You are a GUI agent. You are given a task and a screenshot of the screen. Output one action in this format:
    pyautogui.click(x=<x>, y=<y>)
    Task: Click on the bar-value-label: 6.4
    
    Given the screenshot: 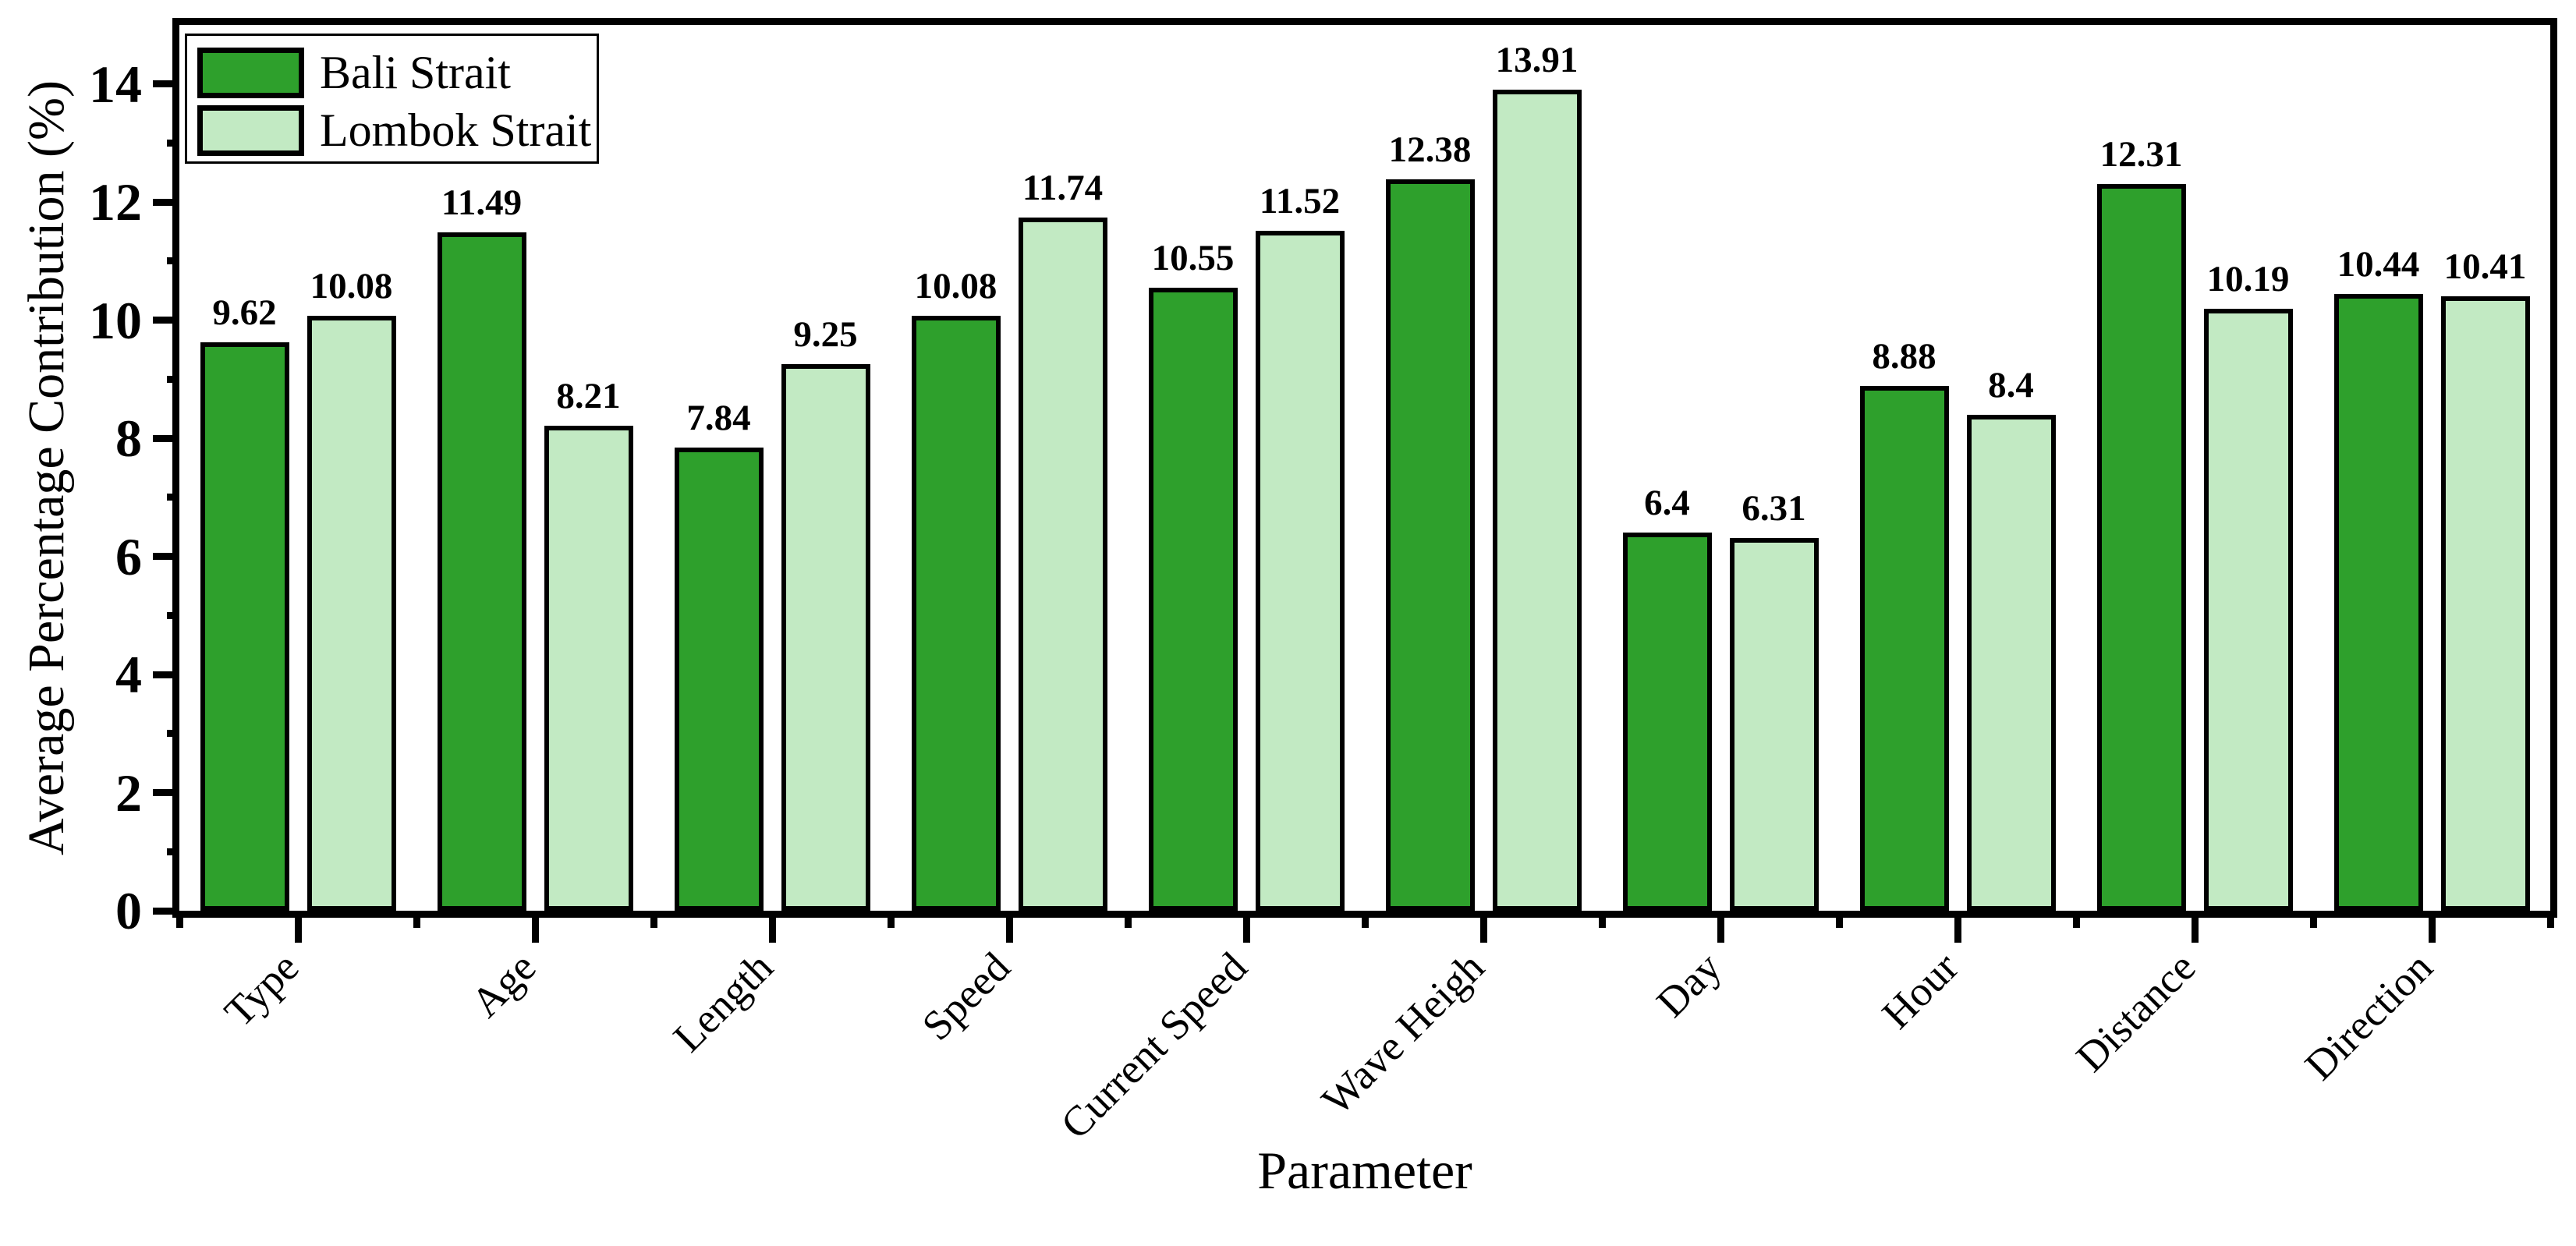 What is the action you would take?
    pyautogui.click(x=1667, y=503)
    